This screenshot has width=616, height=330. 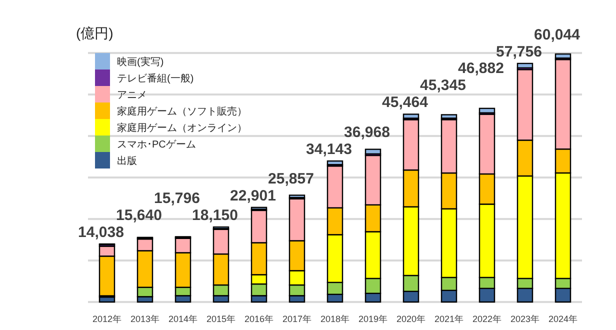 What do you see at coordinates (481, 69) in the screenshot?
I see `annotation: 46,882` at bounding box center [481, 69].